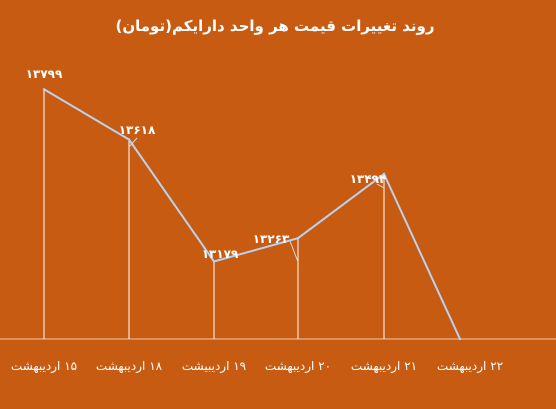 This screenshot has width=556, height=409. Describe the element at coordinates (298, 366) in the screenshot. I see `x-tick-label-3: ۲۰ اردیبهشت` at that location.